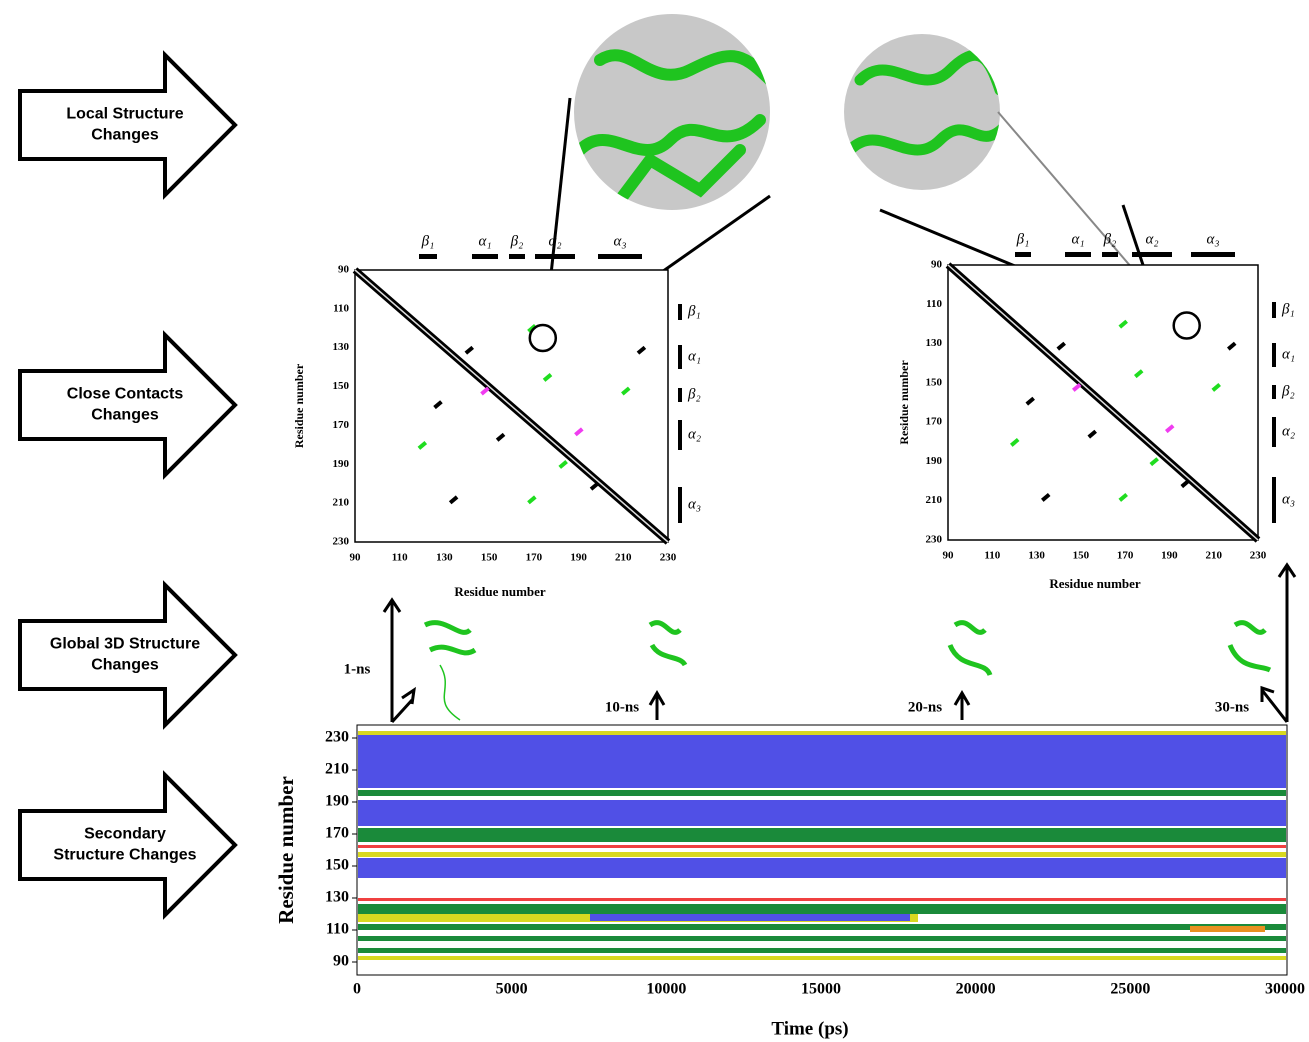 The height and width of the screenshot is (1042, 1309). What do you see at coordinates (925, 707) in the screenshot?
I see `time-point-label: 20-ns` at bounding box center [925, 707].